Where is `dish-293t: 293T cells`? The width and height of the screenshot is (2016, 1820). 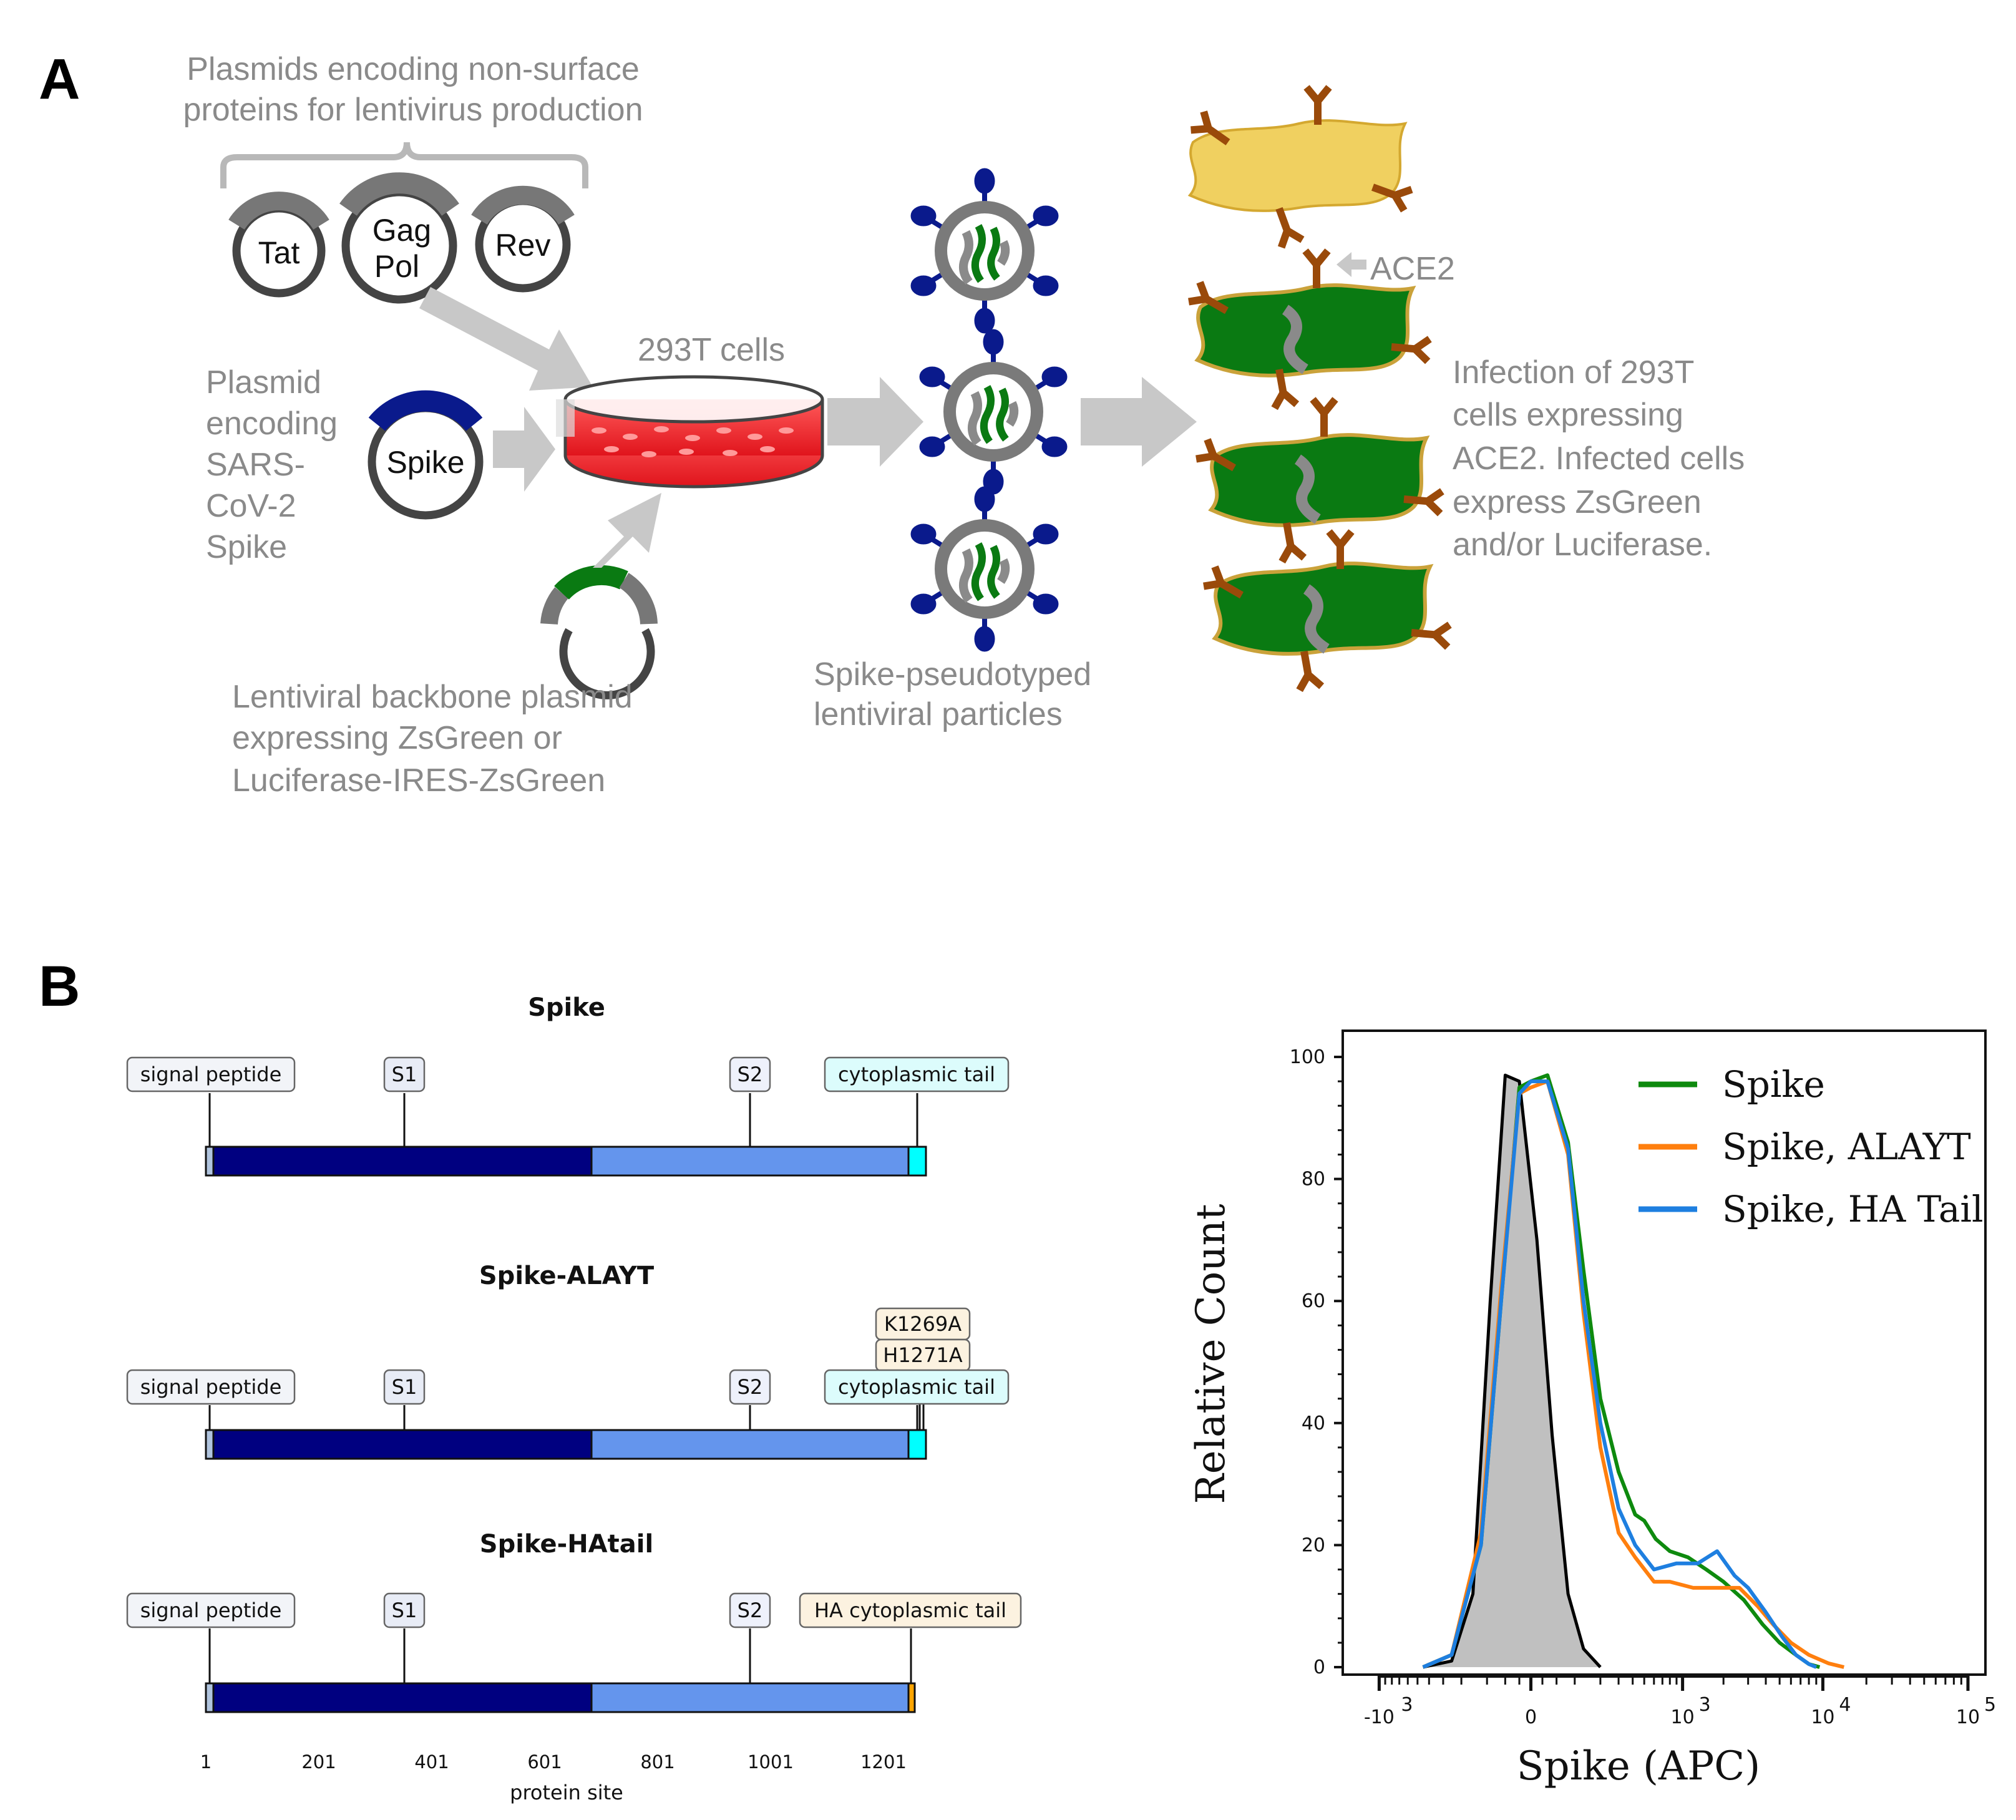 dish-293t: 293T cells is located at coordinates (690, 410).